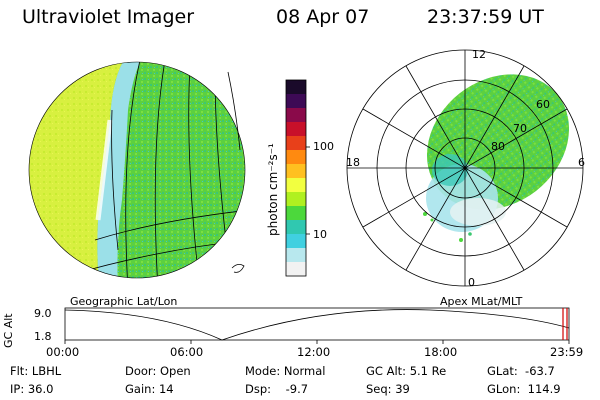  I want to click on apex-label: Apex MLat/MLT, so click(481, 301).